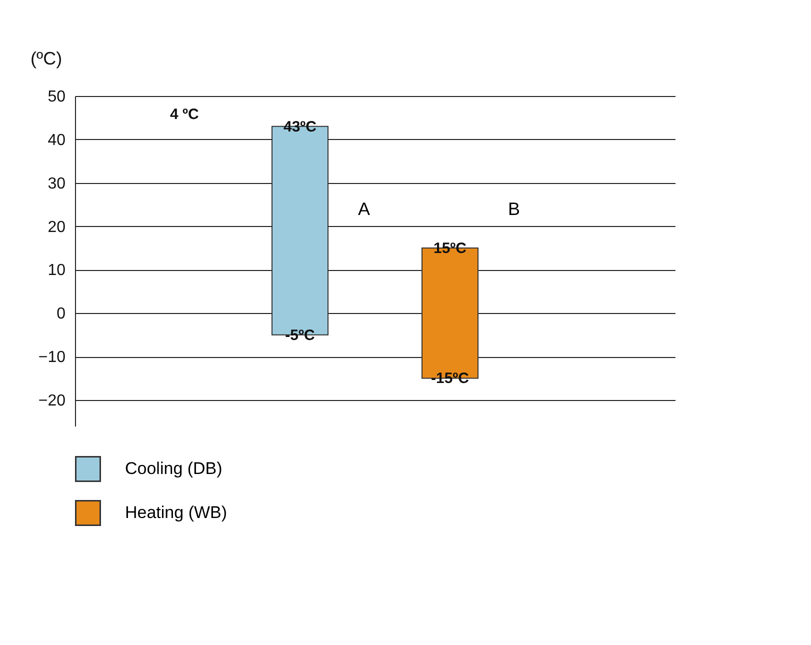 The width and height of the screenshot is (811, 645). I want to click on legend-label: Cooling (DB), so click(173, 468).